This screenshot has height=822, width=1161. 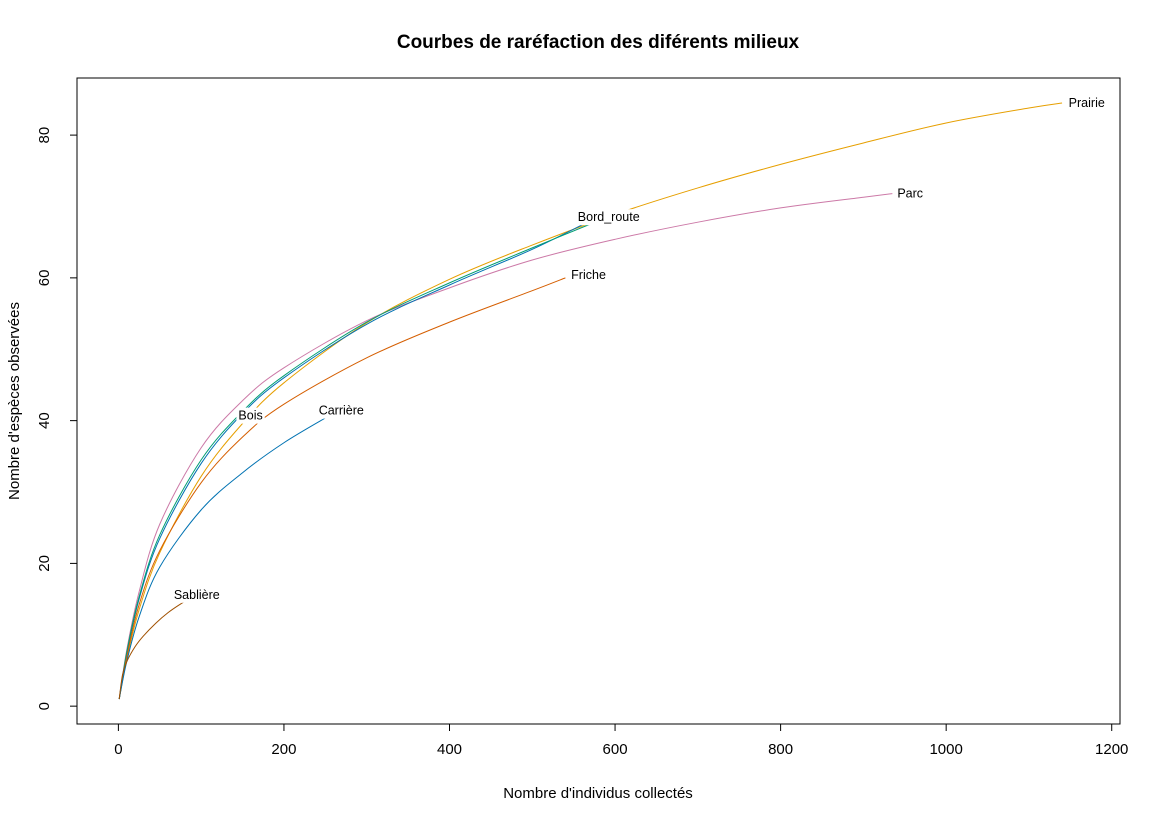 I want to click on x-axis: 0 200 400 600 800 1000 1200, so click(x=621, y=740).